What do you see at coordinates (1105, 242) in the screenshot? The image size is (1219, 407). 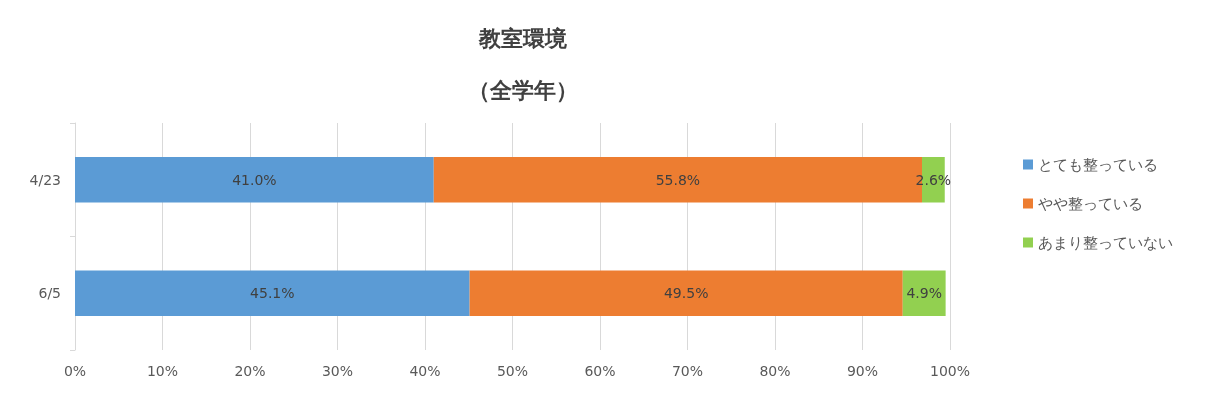 I see `legend-label: あまり整っていない` at bounding box center [1105, 242].